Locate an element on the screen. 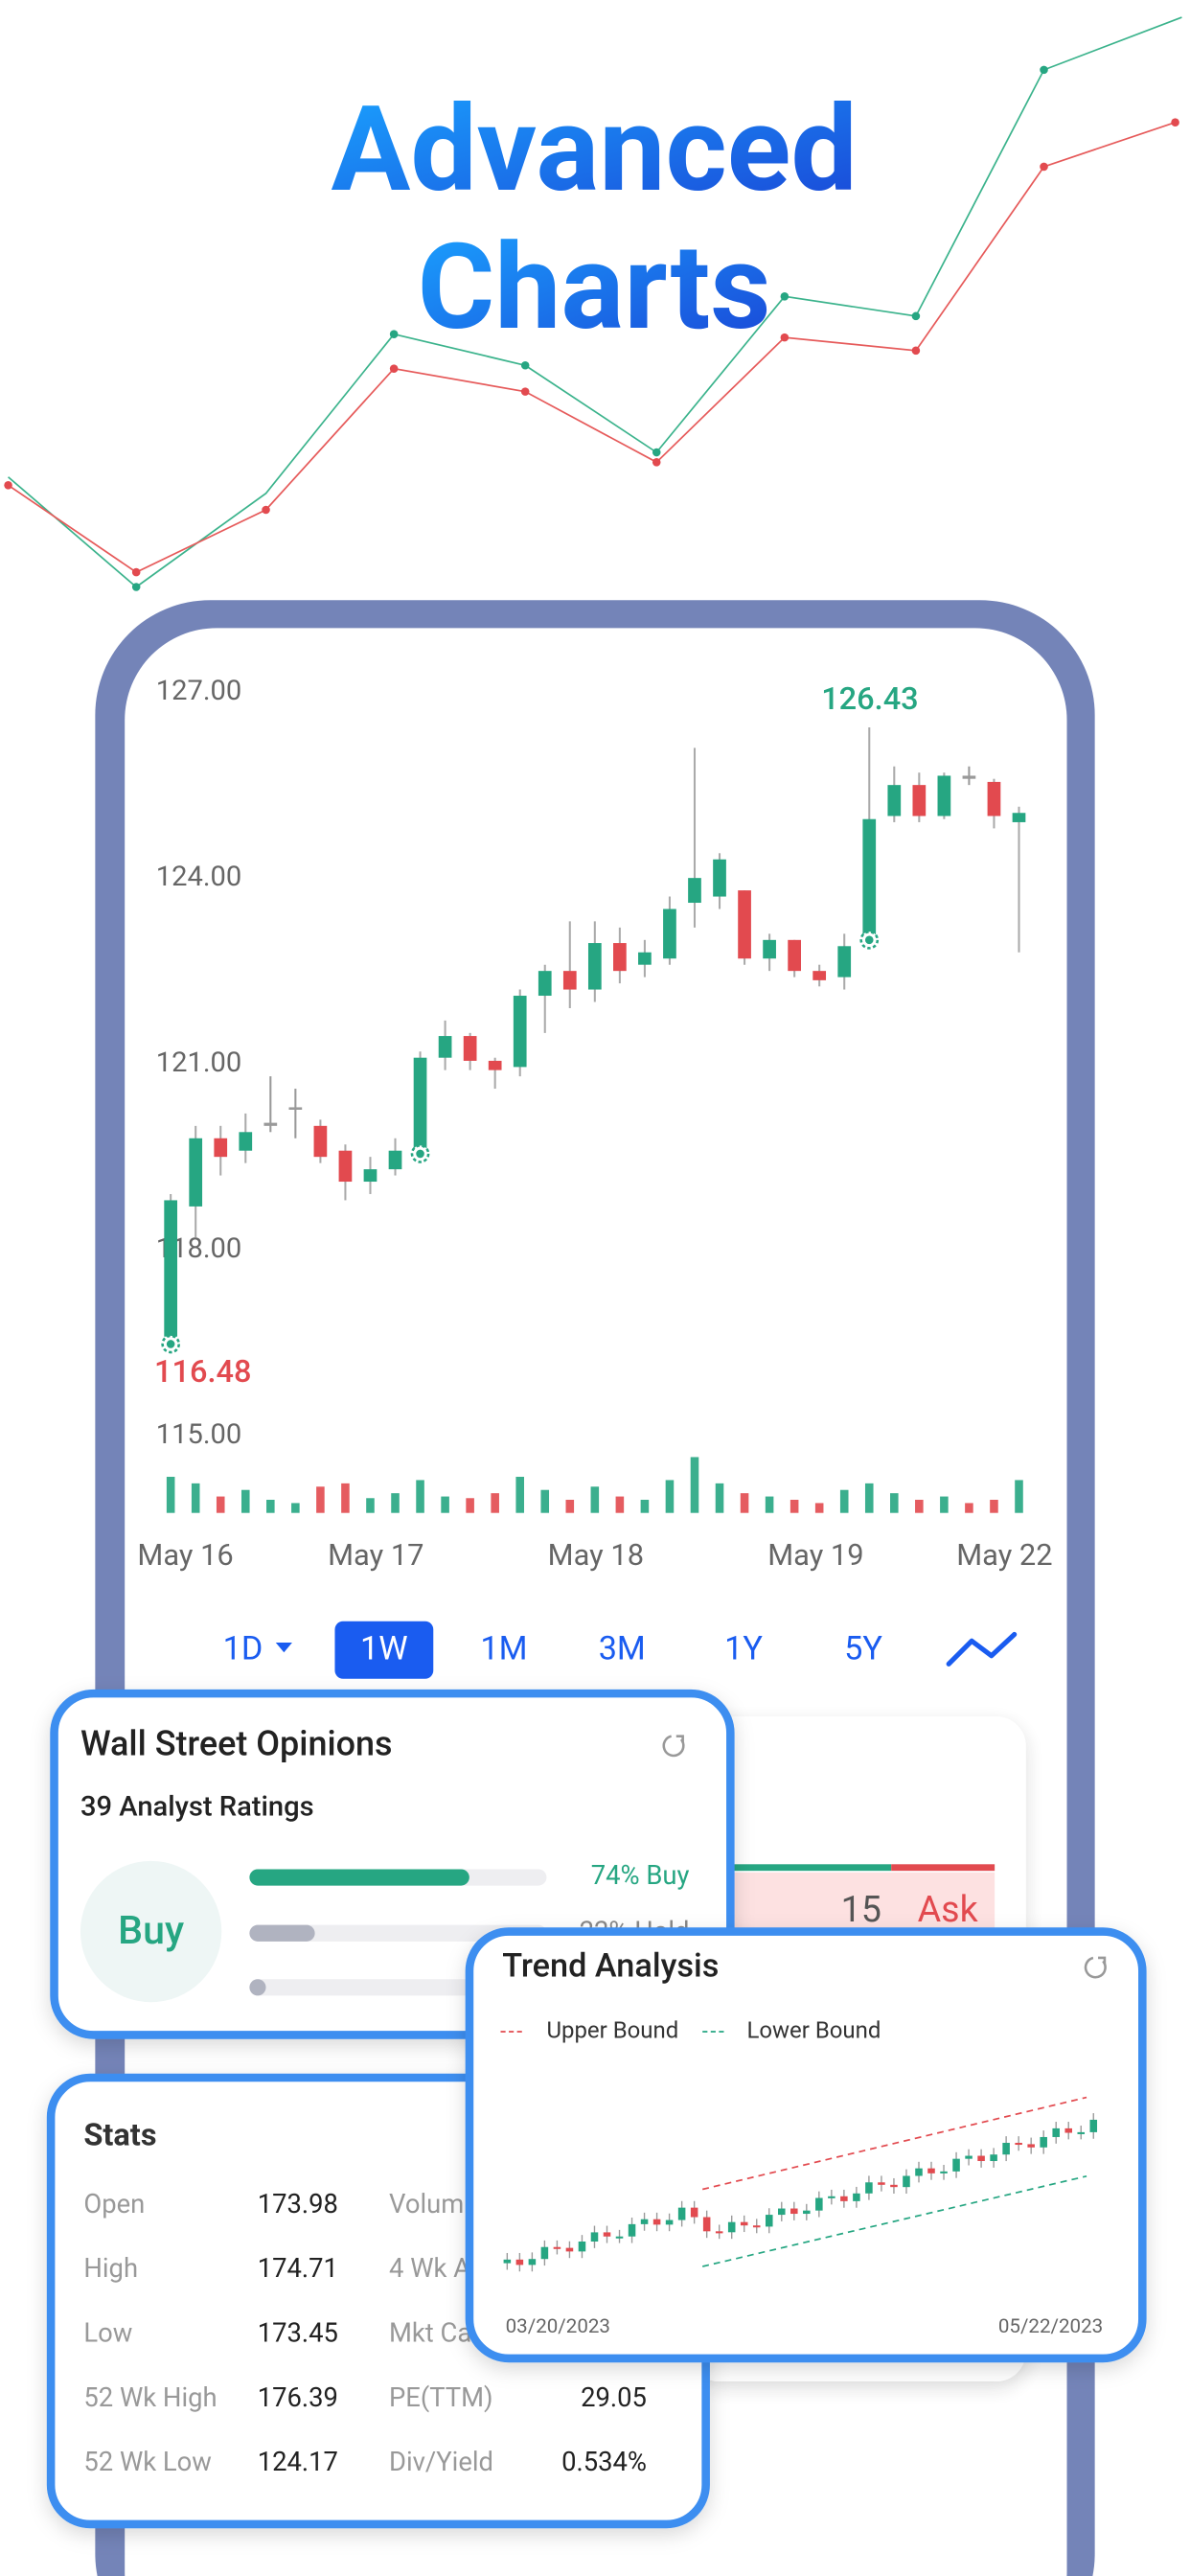 The image size is (1190, 2576). ask-label: Ask is located at coordinates (949, 1910).